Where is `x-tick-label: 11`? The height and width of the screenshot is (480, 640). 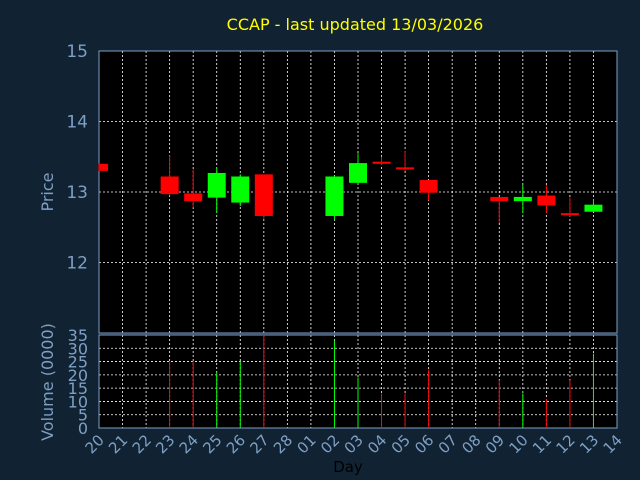
x-tick-label: 11 is located at coordinates (542, 444).